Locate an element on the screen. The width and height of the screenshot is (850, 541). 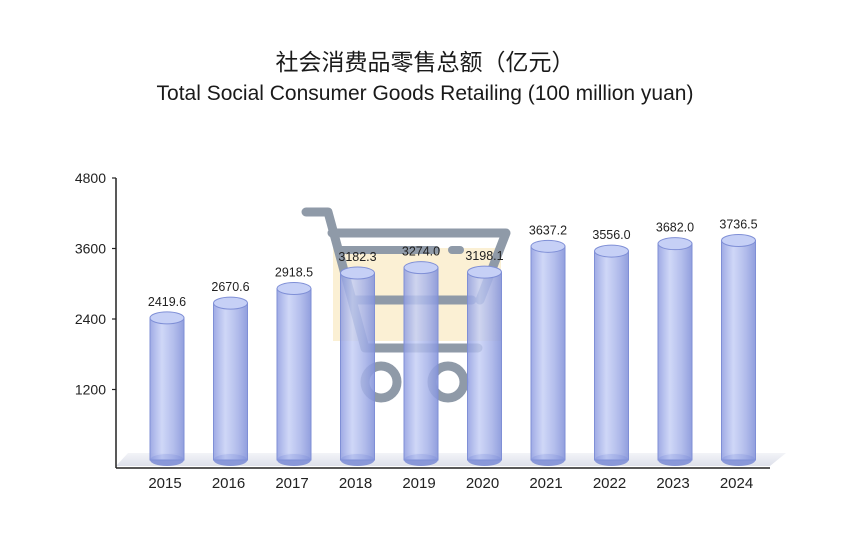
x-tick-label: 2021 is located at coordinates (545, 483).